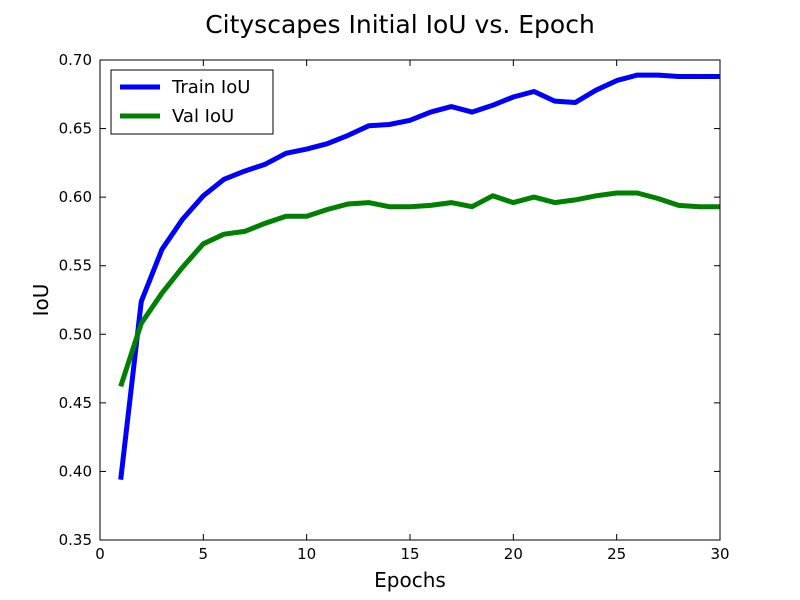 This screenshot has height=600, width=800. What do you see at coordinates (75, 403) in the screenshot?
I see `y-tick-label: 0.45` at bounding box center [75, 403].